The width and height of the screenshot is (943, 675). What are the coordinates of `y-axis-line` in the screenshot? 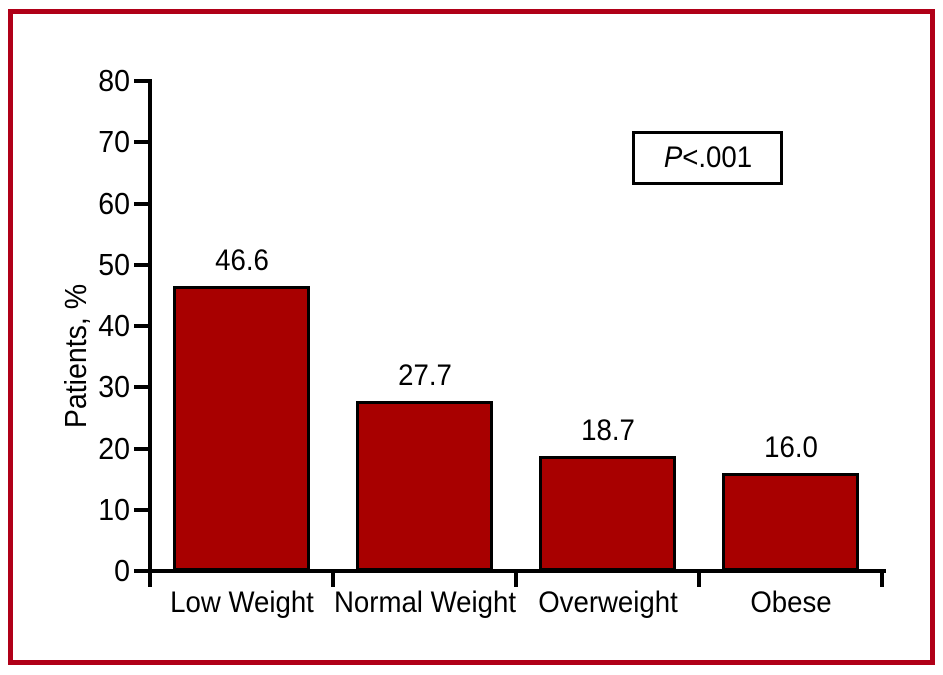 It's located at (150, 326).